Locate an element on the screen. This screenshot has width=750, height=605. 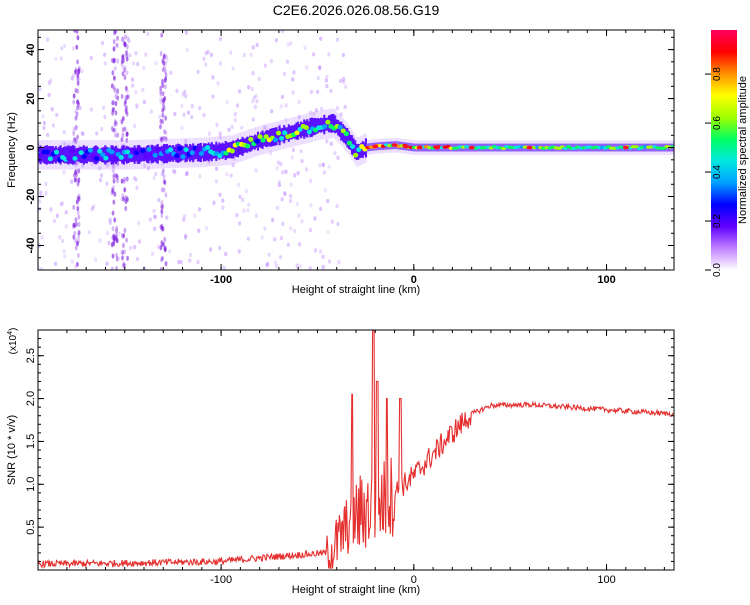
colorbar-tick-label: 0.8 is located at coordinates (717, 74).